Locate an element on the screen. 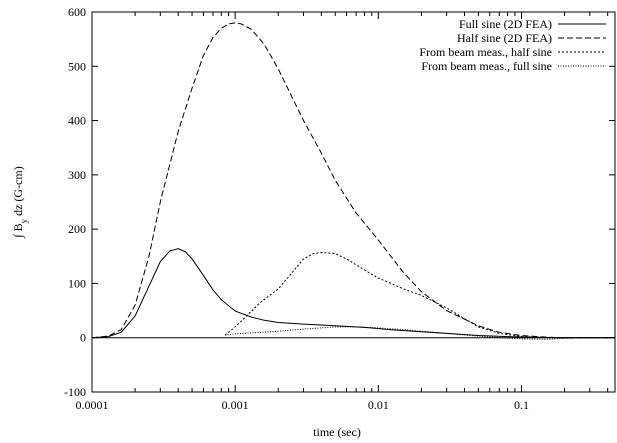 This screenshot has height=443, width=617. x-tick-label: 0.1 is located at coordinates (521, 405).